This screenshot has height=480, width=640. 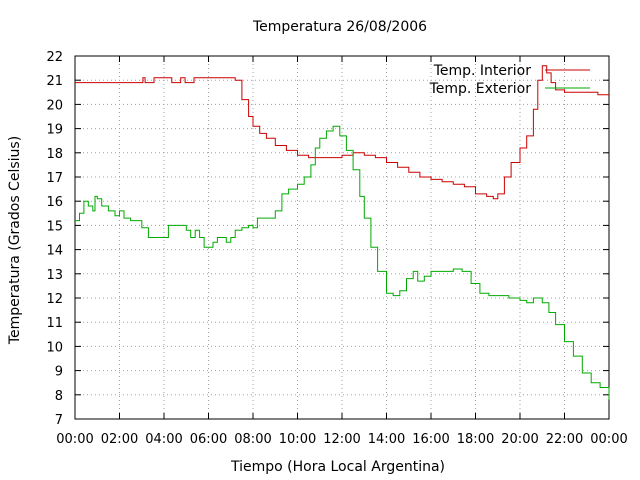 I want to click on x-tick-label: 20:00, so click(x=519, y=439).